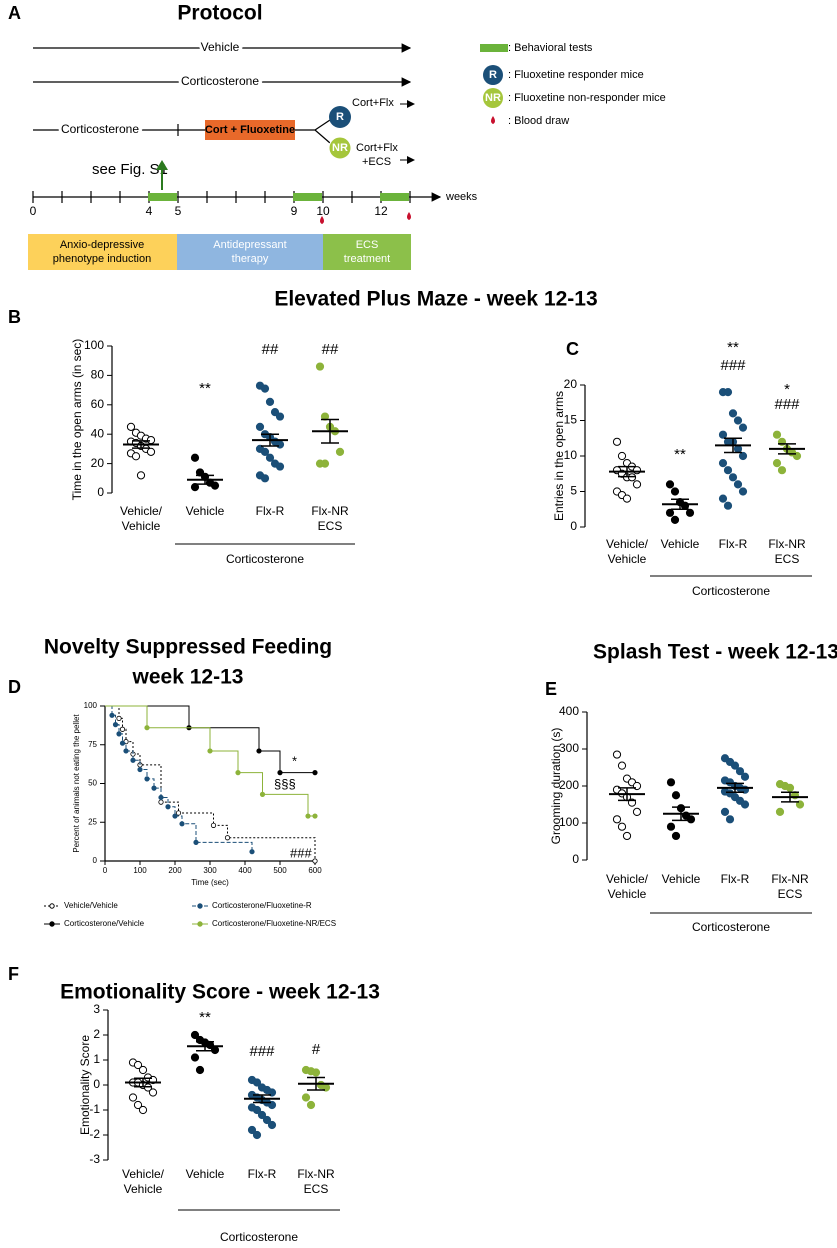  I want to click on phase-label: Antidepressant, so click(249, 245).